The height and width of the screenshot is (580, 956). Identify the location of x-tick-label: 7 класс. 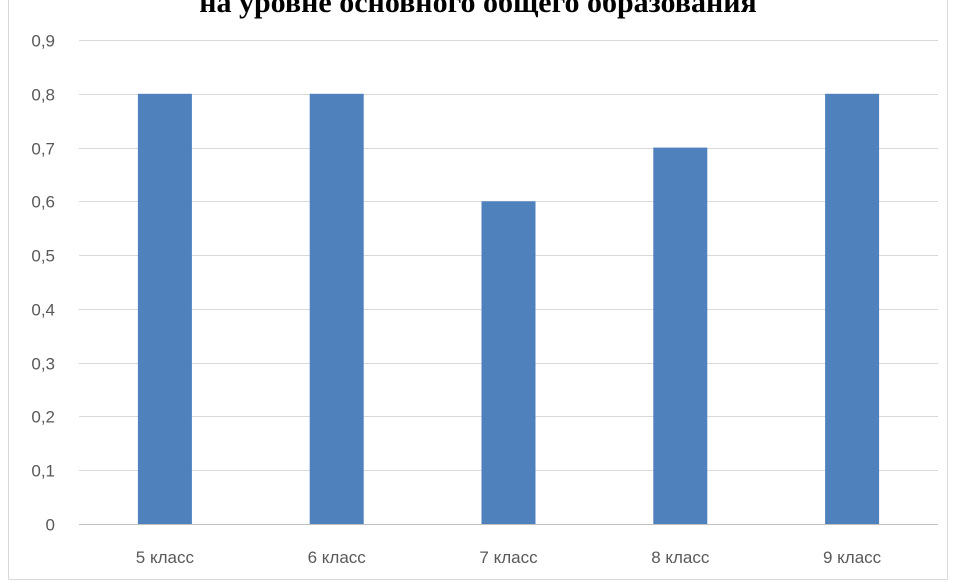
(508, 557).